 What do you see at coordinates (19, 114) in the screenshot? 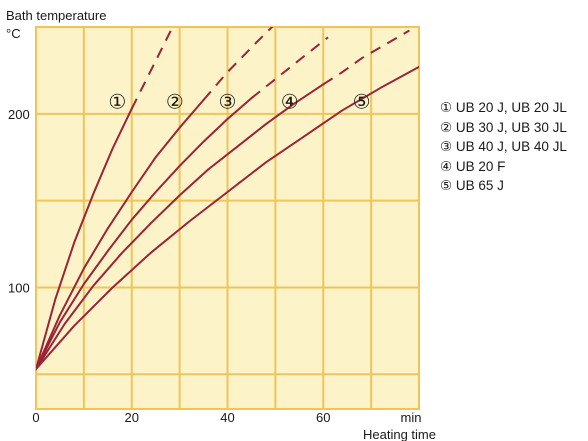
I see `y-tick-label: 200` at bounding box center [19, 114].